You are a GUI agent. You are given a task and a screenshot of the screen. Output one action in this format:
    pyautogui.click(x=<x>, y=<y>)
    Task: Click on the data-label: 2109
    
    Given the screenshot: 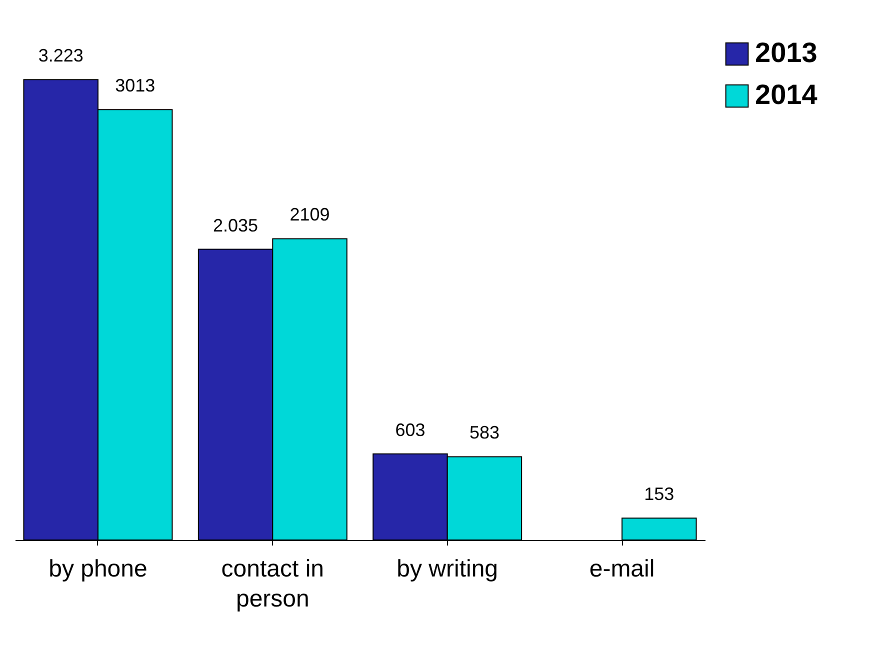 What is the action you would take?
    pyautogui.click(x=310, y=214)
    